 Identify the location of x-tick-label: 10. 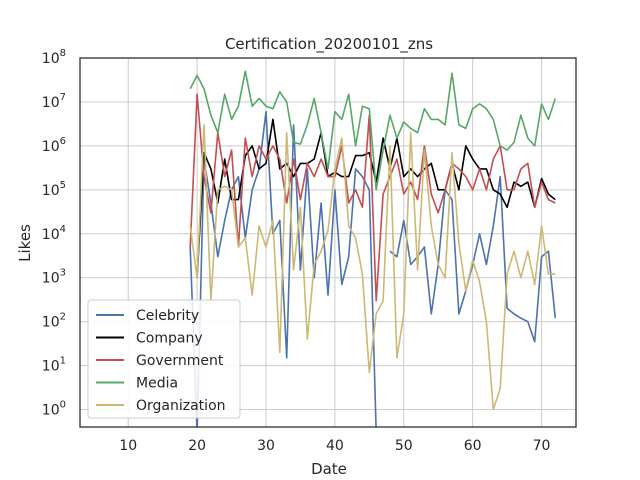
(128, 446).